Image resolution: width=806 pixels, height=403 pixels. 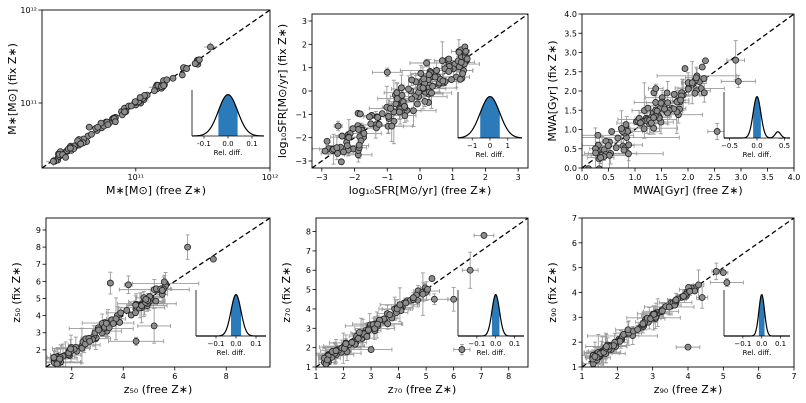 What do you see at coordinates (408, 99) in the screenshot?
I see `ticks: −3 −2 −1 0 1 2 3 −3 −2 −1 0 1 2 3` at bounding box center [408, 99].